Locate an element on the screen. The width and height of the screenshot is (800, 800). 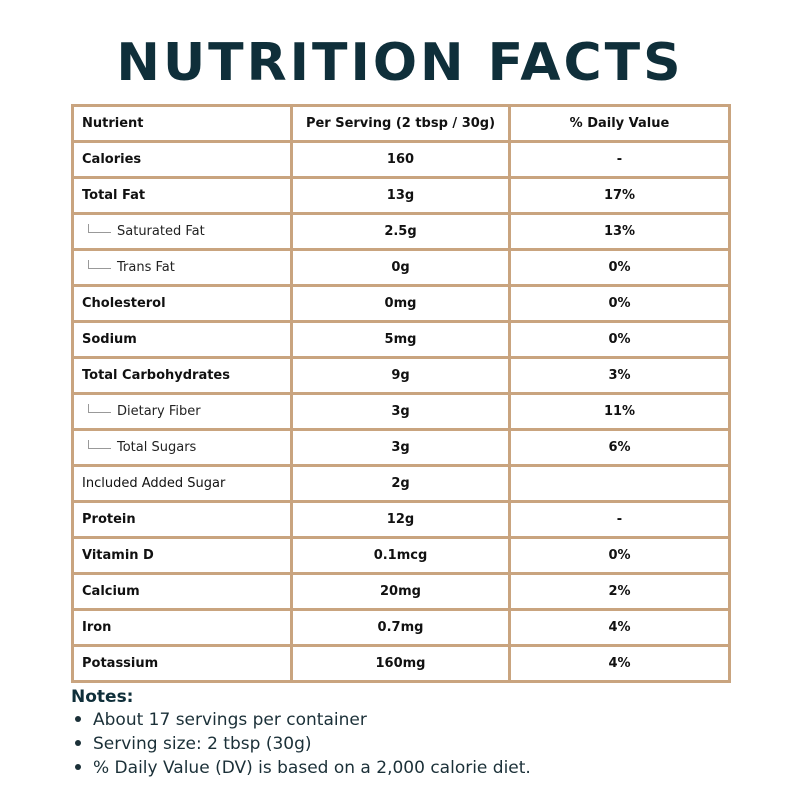
table-row: Total Sugars 3g 6% is located at coordinates (401, 447).